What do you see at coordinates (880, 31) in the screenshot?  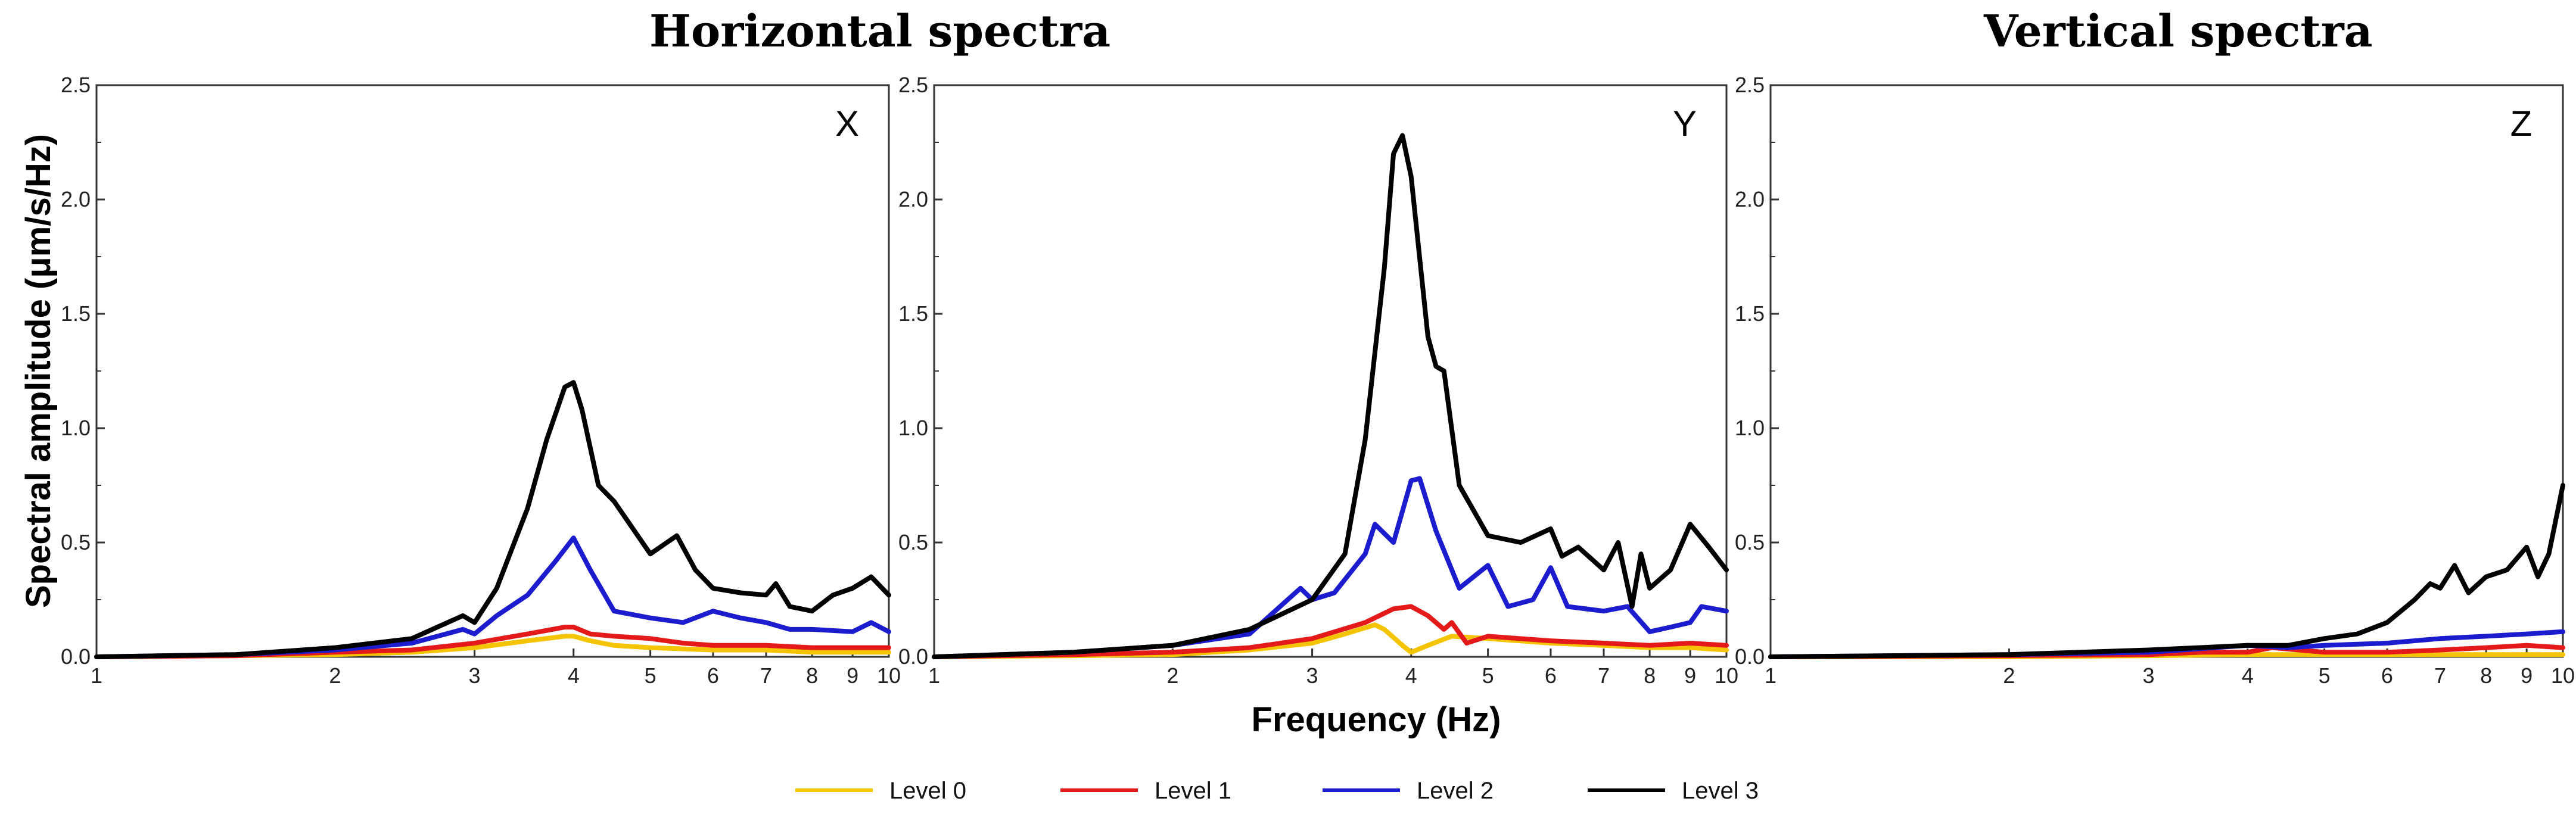 I see `horizontal-spectra-title: Horizontal spectra` at bounding box center [880, 31].